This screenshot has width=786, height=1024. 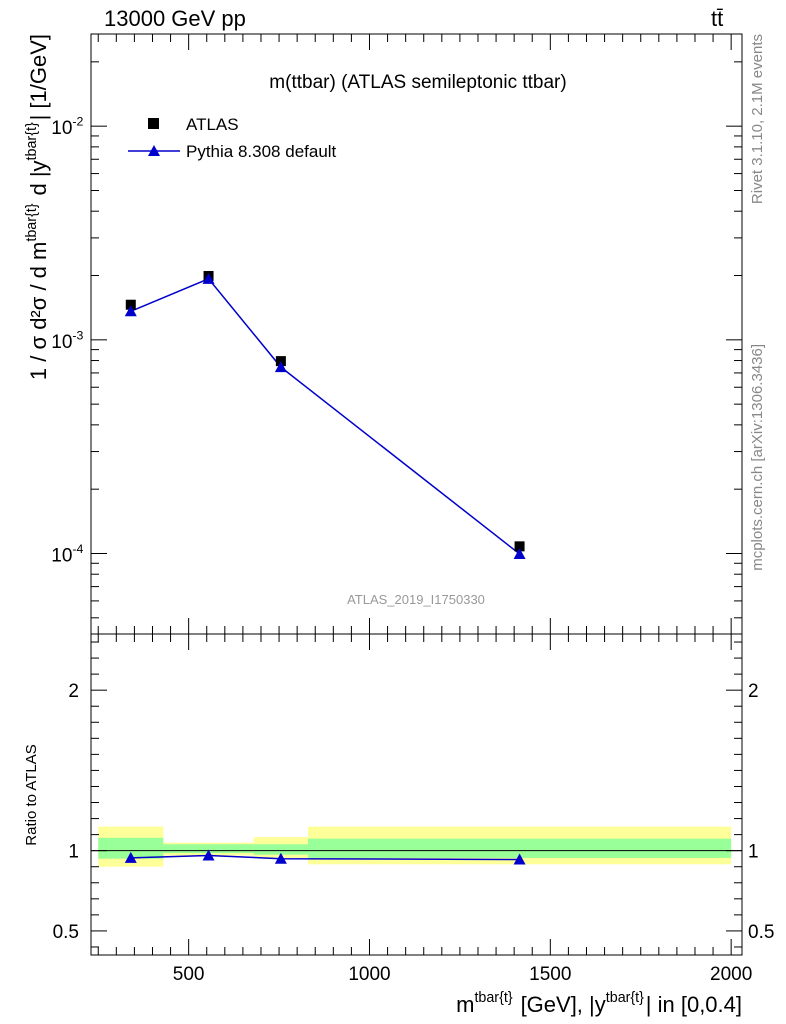 I want to click on process-label: tt̄, so click(x=717, y=18).